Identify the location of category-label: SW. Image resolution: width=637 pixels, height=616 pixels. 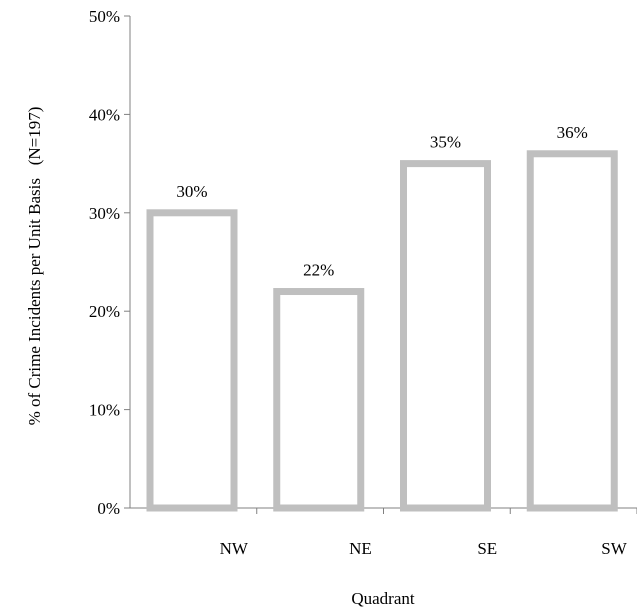
(614, 548).